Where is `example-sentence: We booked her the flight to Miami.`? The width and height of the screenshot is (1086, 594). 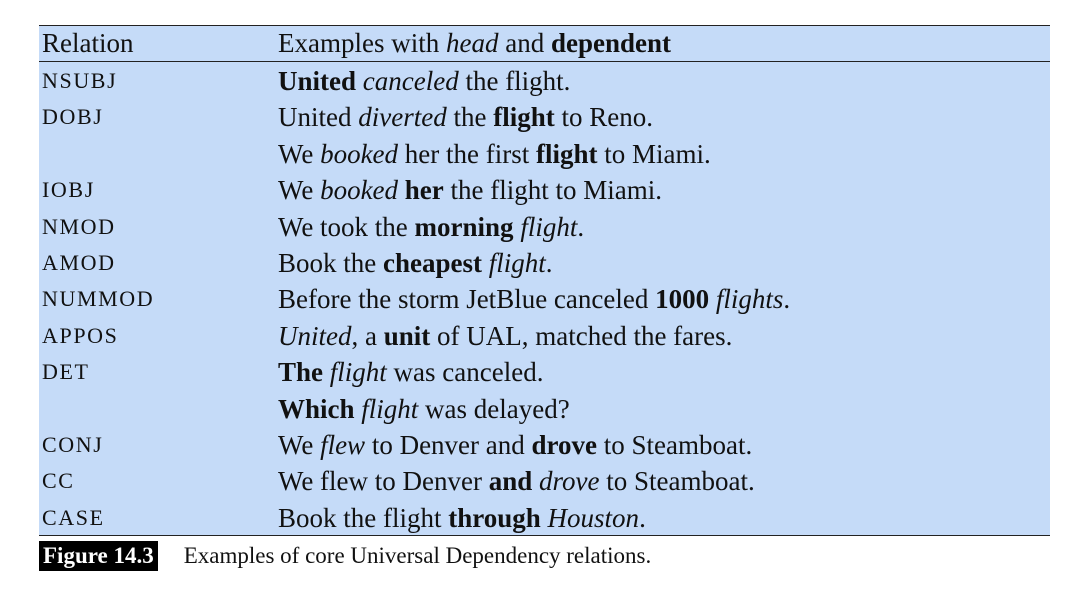
example-sentence: We booked her the flight to Miami. is located at coordinates (470, 190).